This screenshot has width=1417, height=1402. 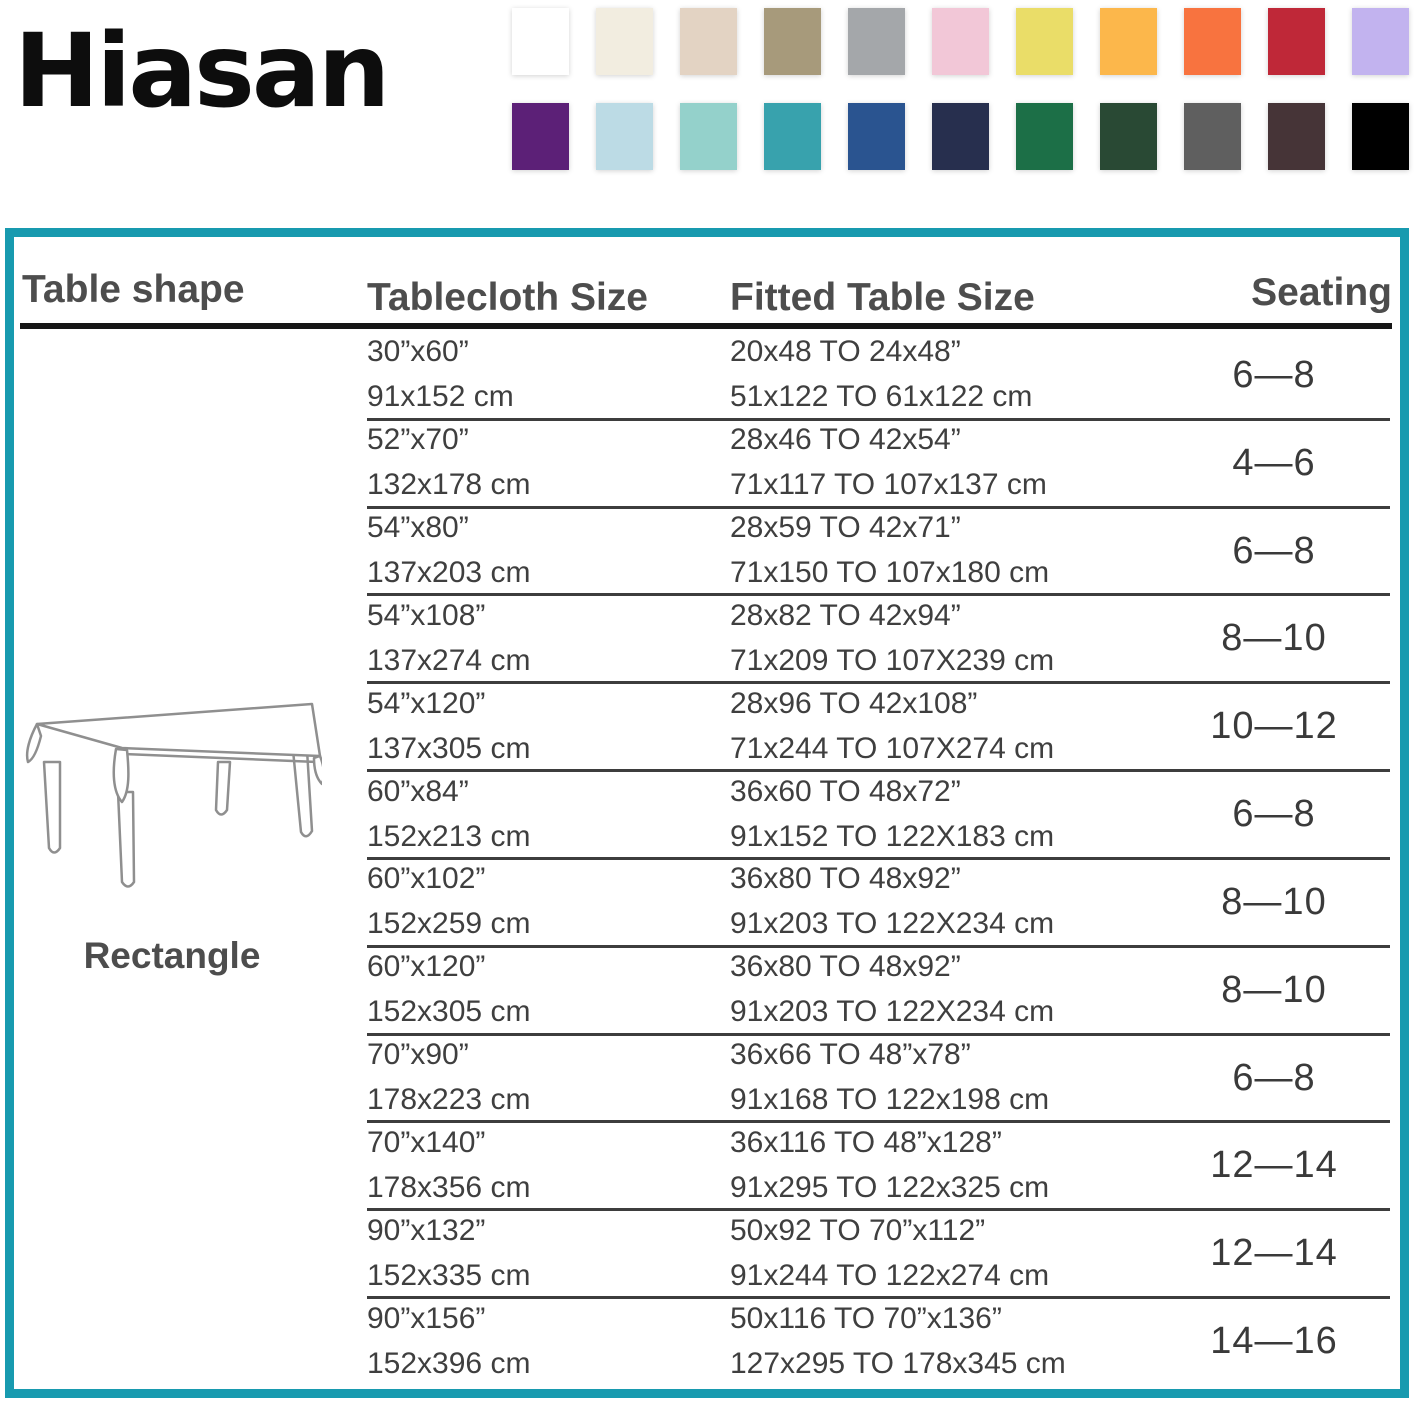 What do you see at coordinates (448, 1253) in the screenshot?
I see `tablecloth-size-cell: 90”x132” 152x335 cm` at bounding box center [448, 1253].